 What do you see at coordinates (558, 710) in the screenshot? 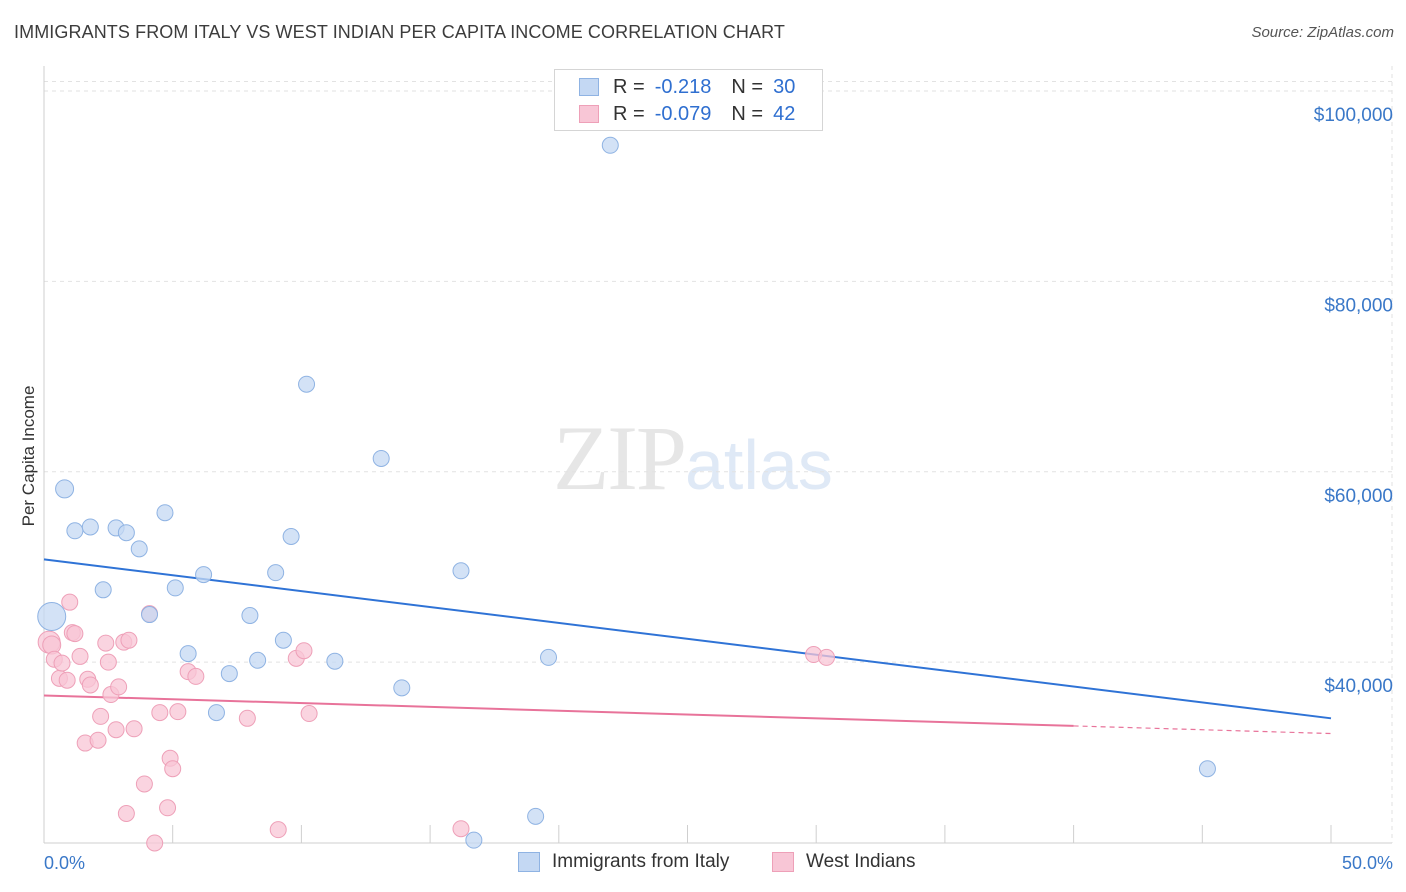
I see `trend-line-west-indians-solid` at bounding box center [558, 710].